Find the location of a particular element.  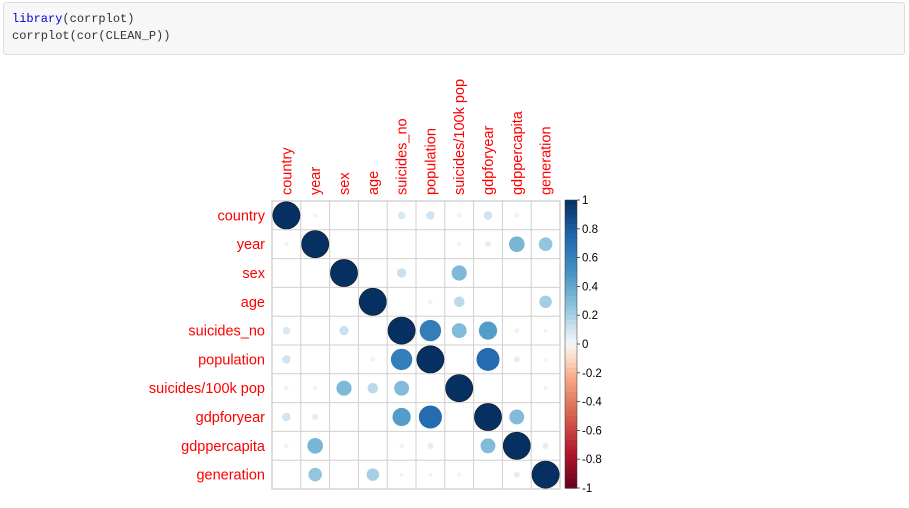

code-line-2: corrplot(cor(CLEAN_P)) is located at coordinates (91, 36).